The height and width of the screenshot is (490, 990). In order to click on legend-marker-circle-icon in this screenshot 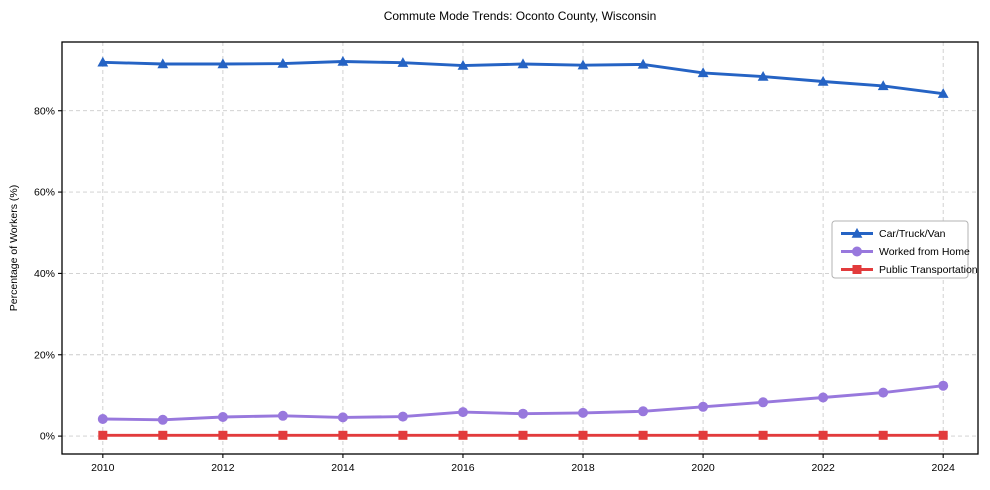, I will do `click(857, 251)`.